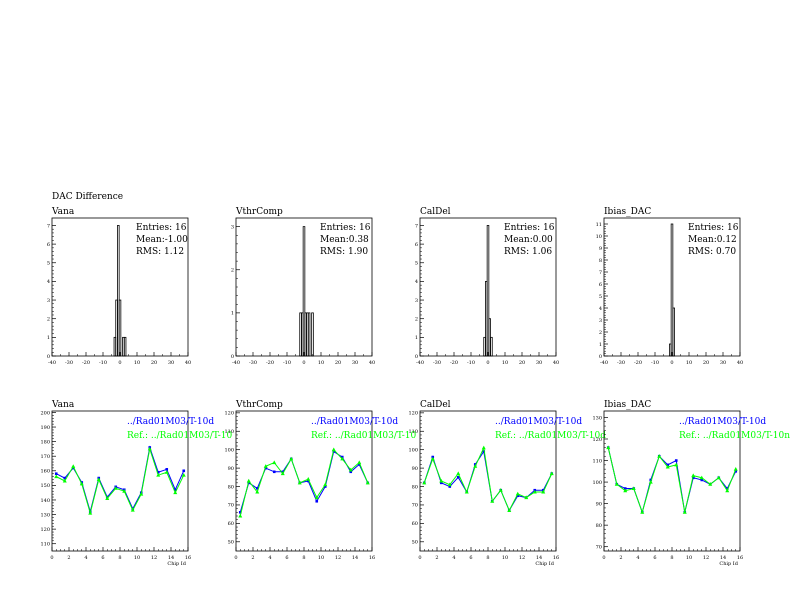  I want to click on hist-ibias-dac-ytick-label: 8, so click(600, 261).